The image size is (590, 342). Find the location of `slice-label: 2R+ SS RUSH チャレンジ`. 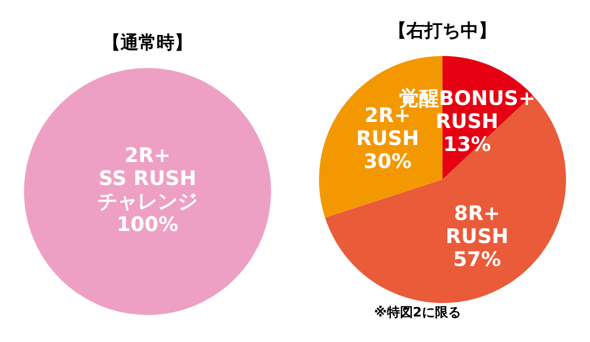

slice-label: 2R+ SS RUSH チャレンジ is located at coordinates (148, 178).